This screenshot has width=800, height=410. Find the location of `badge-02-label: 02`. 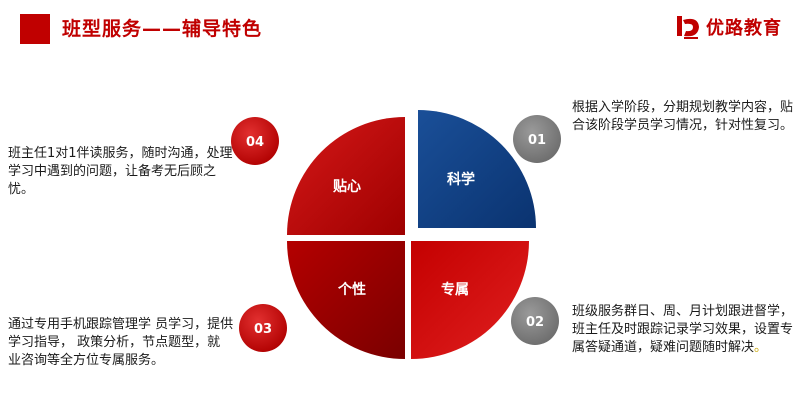

badge-02-label: 02 is located at coordinates (535, 322).